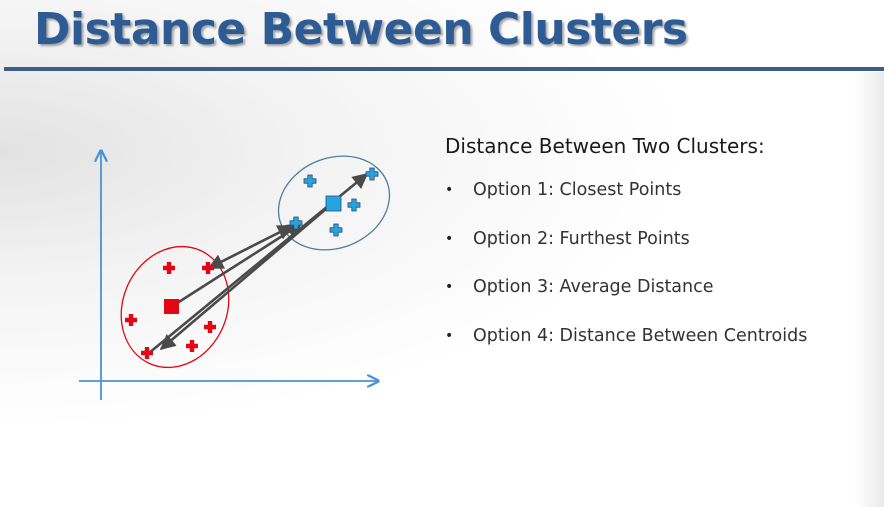 The image size is (884, 507). Describe the element at coordinates (593, 287) in the screenshot. I see `option-average-distance: Option 3: Average Distance` at that location.